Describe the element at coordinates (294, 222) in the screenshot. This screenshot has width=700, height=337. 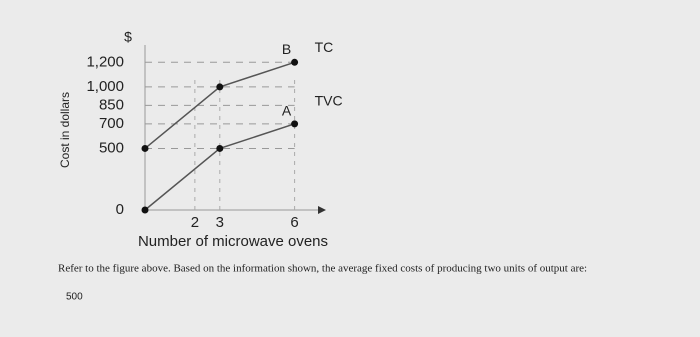
I see `x-tick-label: 6` at that location.